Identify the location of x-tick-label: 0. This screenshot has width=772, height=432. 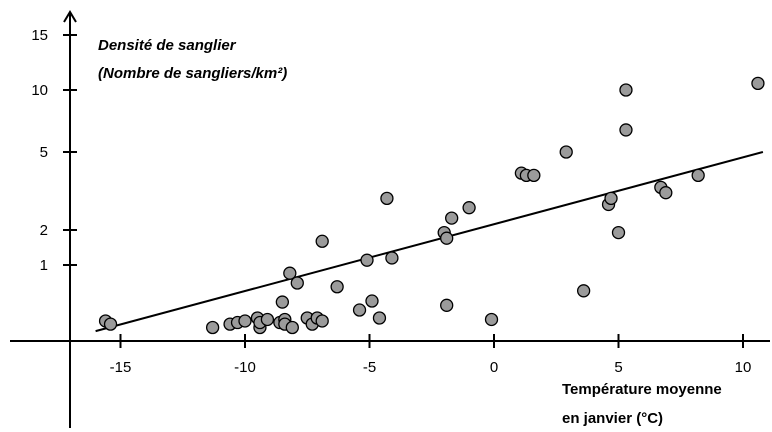
(494, 367).